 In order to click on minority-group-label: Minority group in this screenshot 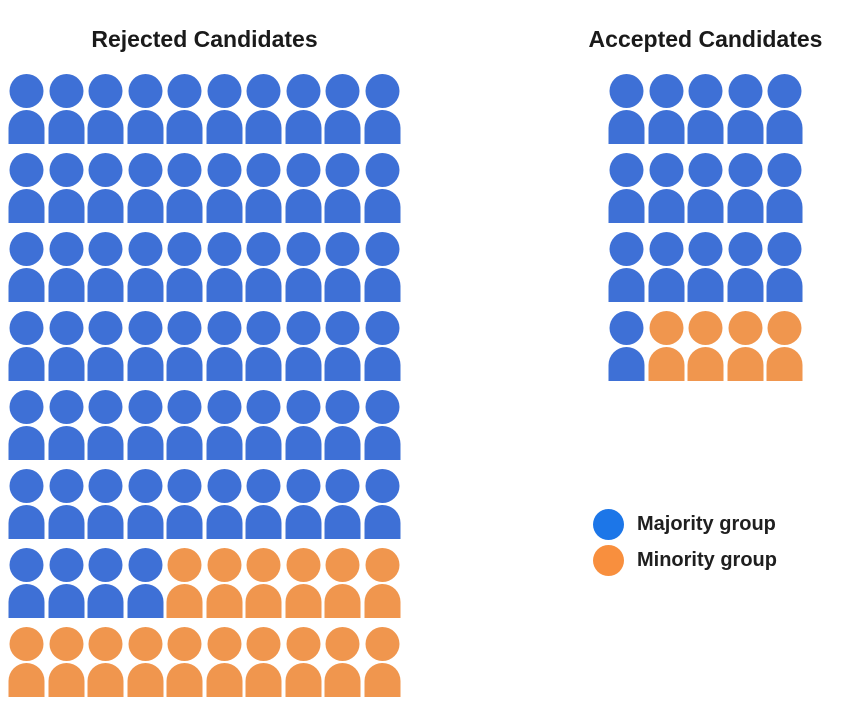, I will do `click(707, 560)`.